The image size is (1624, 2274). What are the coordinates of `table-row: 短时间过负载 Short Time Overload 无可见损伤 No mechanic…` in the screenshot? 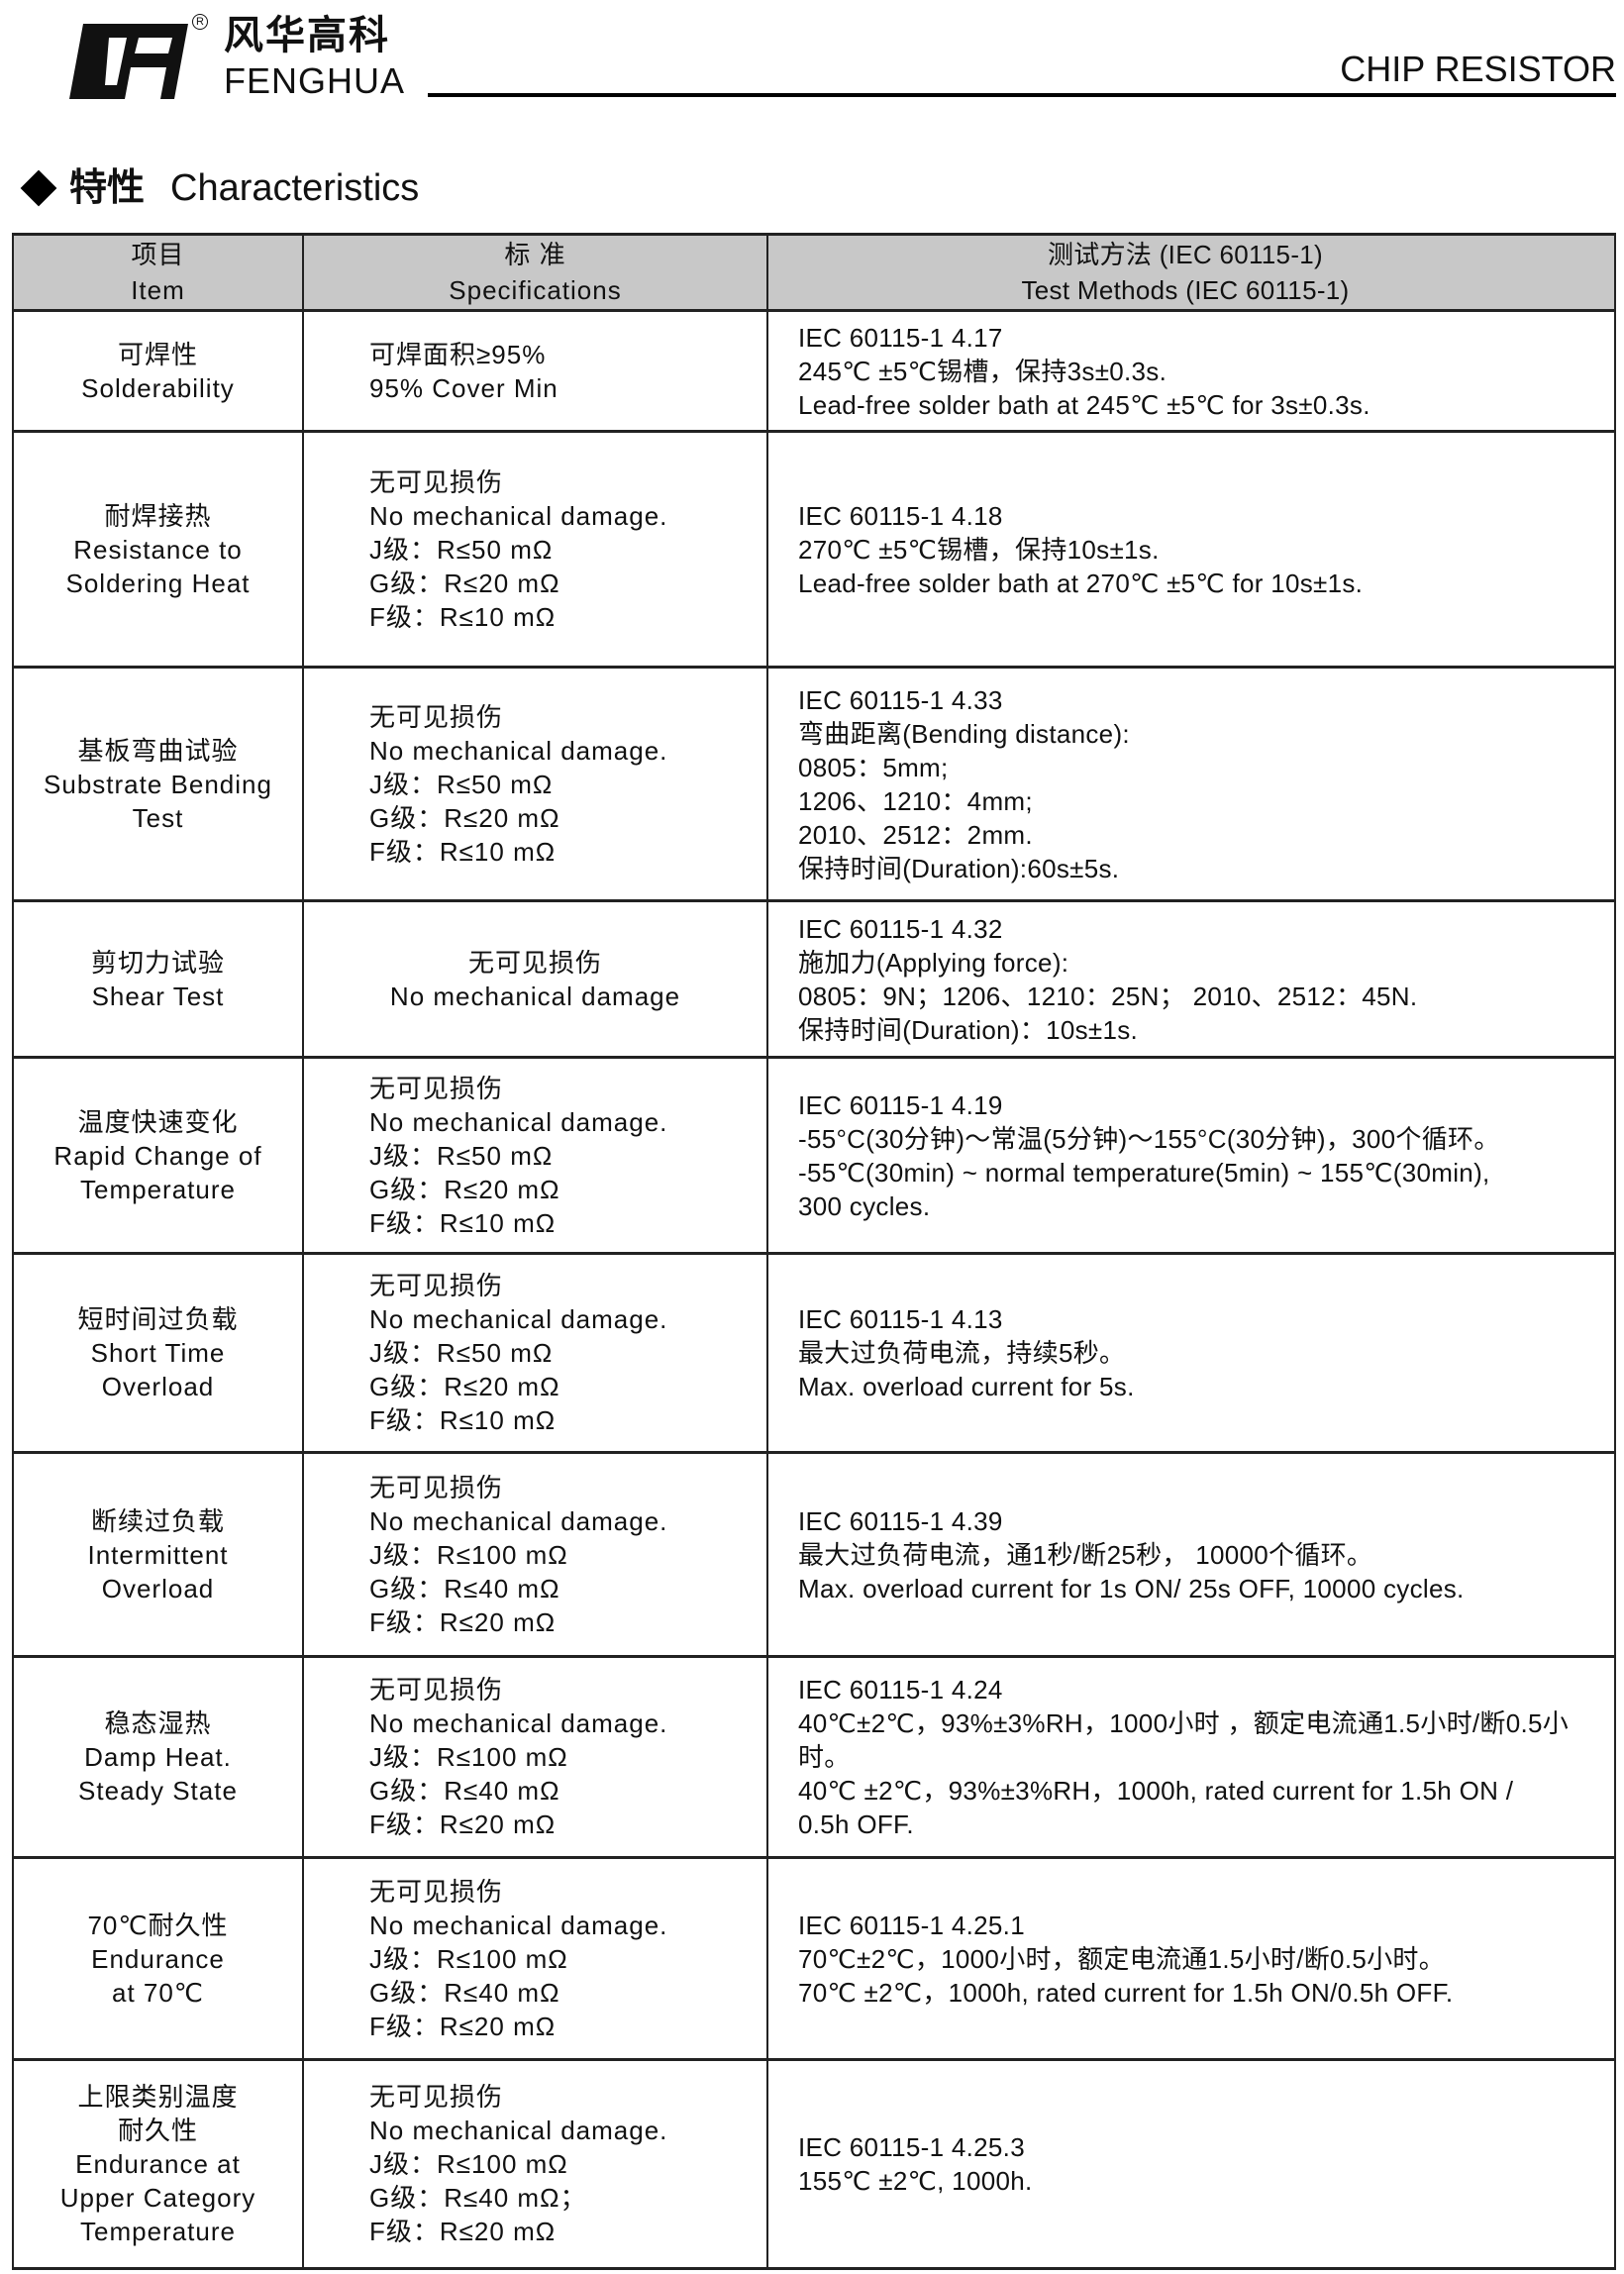 It's located at (814, 1354).